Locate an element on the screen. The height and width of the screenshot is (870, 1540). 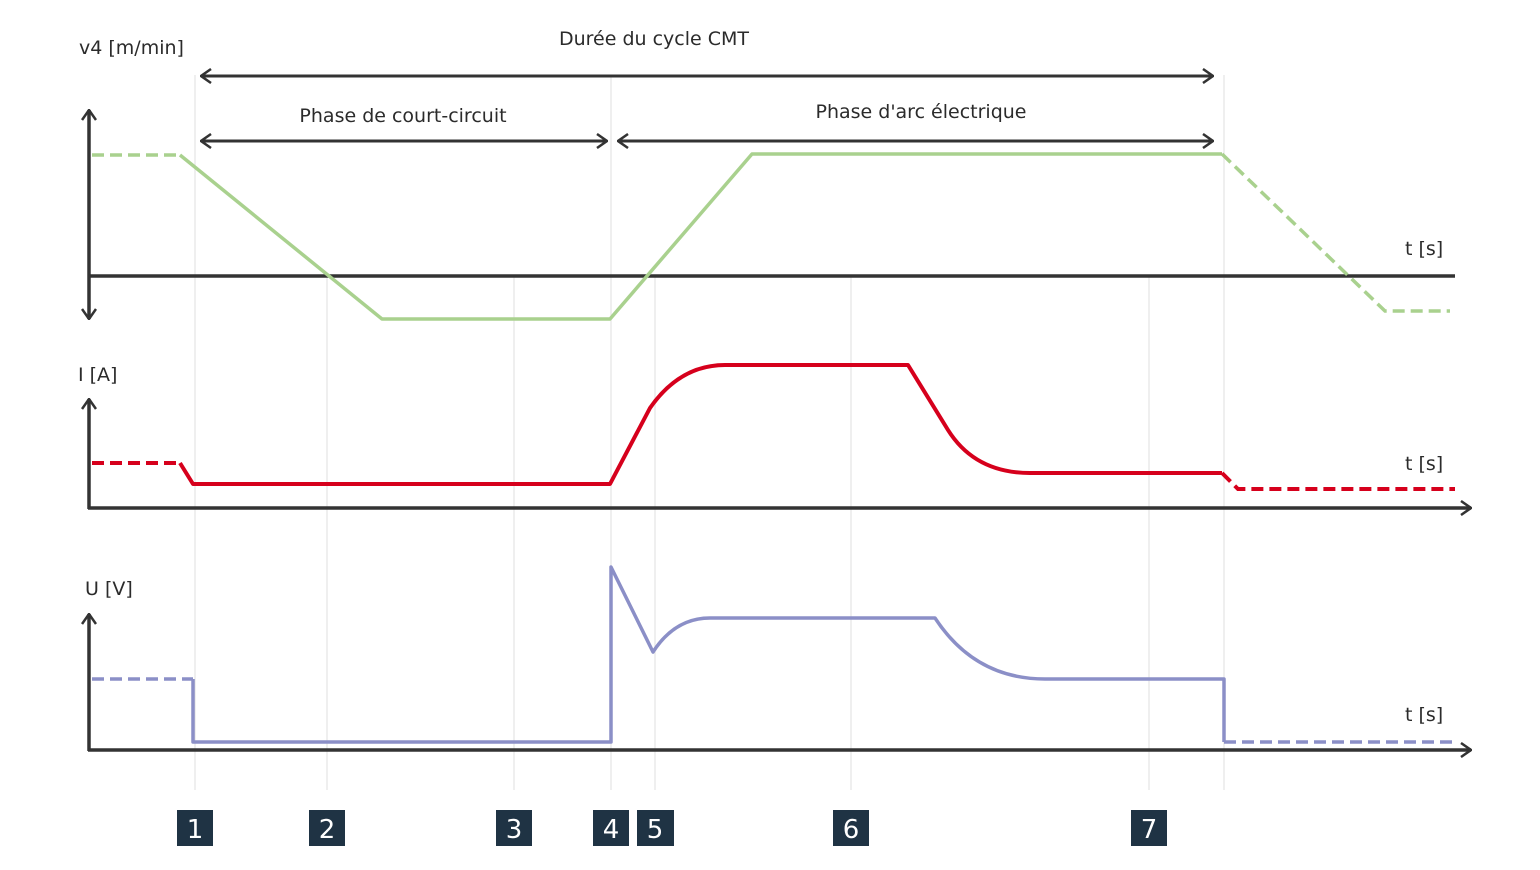
marker-4: 4 is located at coordinates (611, 828).